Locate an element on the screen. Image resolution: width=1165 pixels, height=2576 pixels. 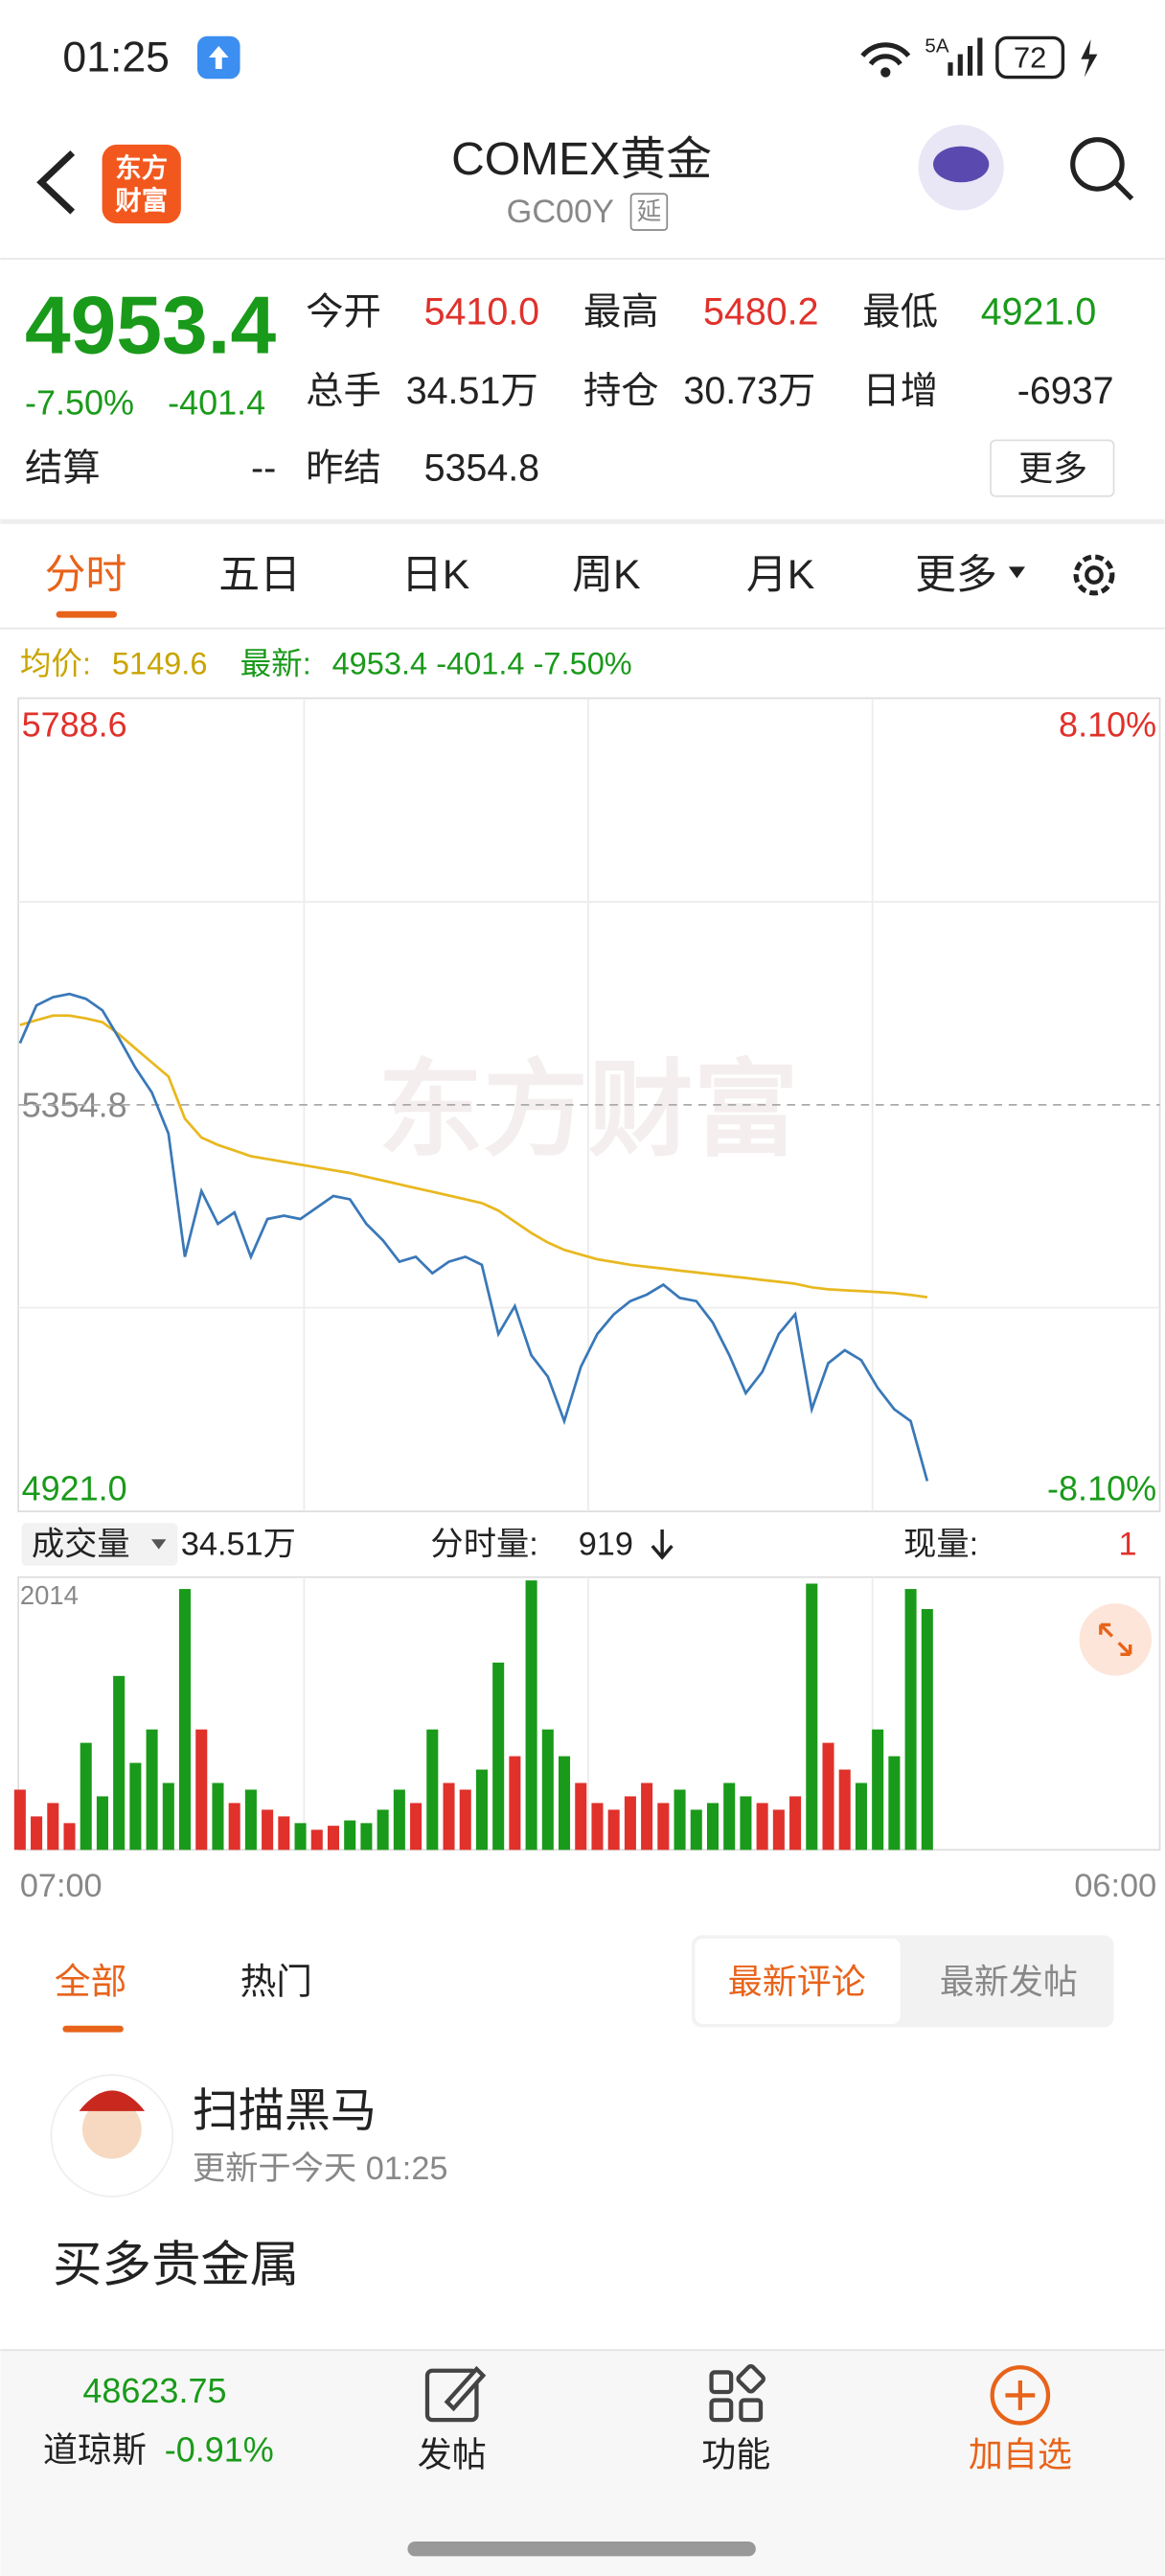
delay-badge-text: 延 is located at coordinates (649, 211).